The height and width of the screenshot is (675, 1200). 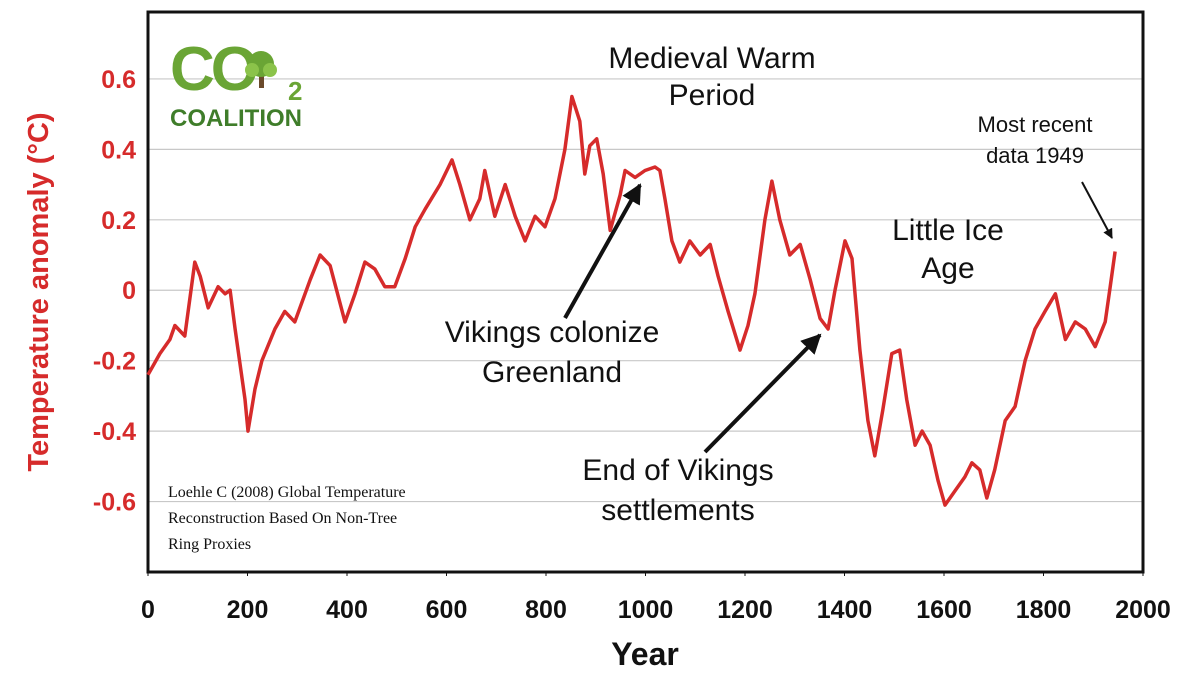 I want to click on x-tick-label: 0, so click(x=148, y=610).